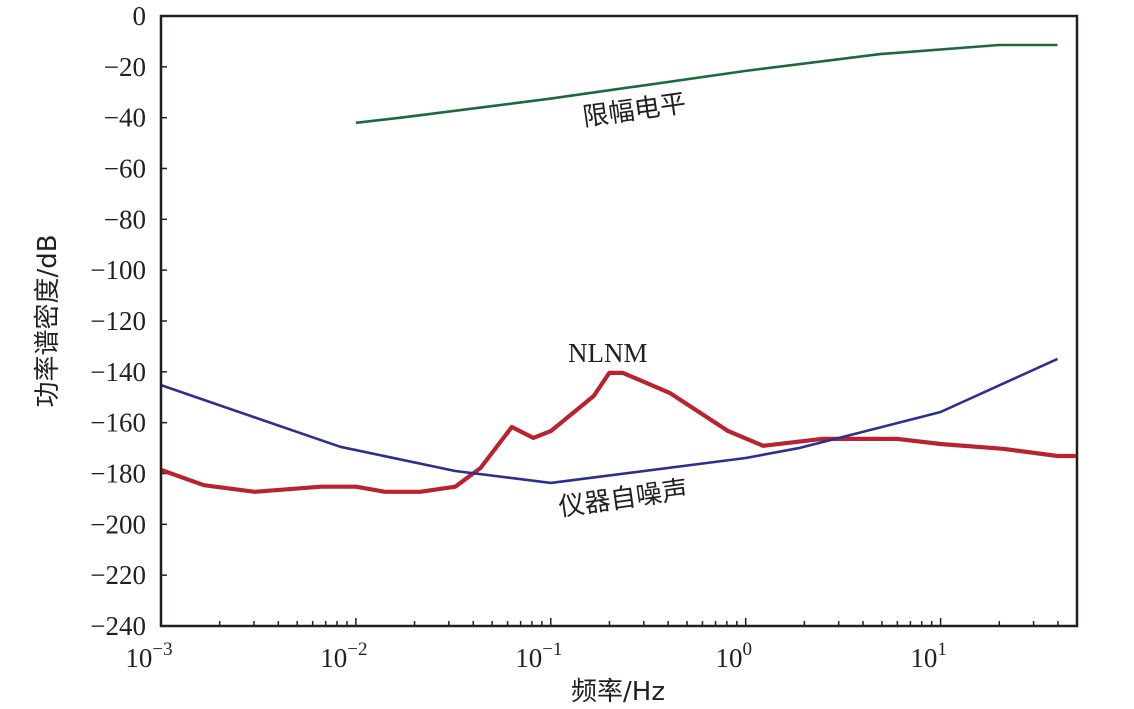 Image resolution: width=1134 pixels, height=709 pixels. Describe the element at coordinates (538, 656) in the screenshot. I see `x-tick-label: 10⁻¹` at that location.